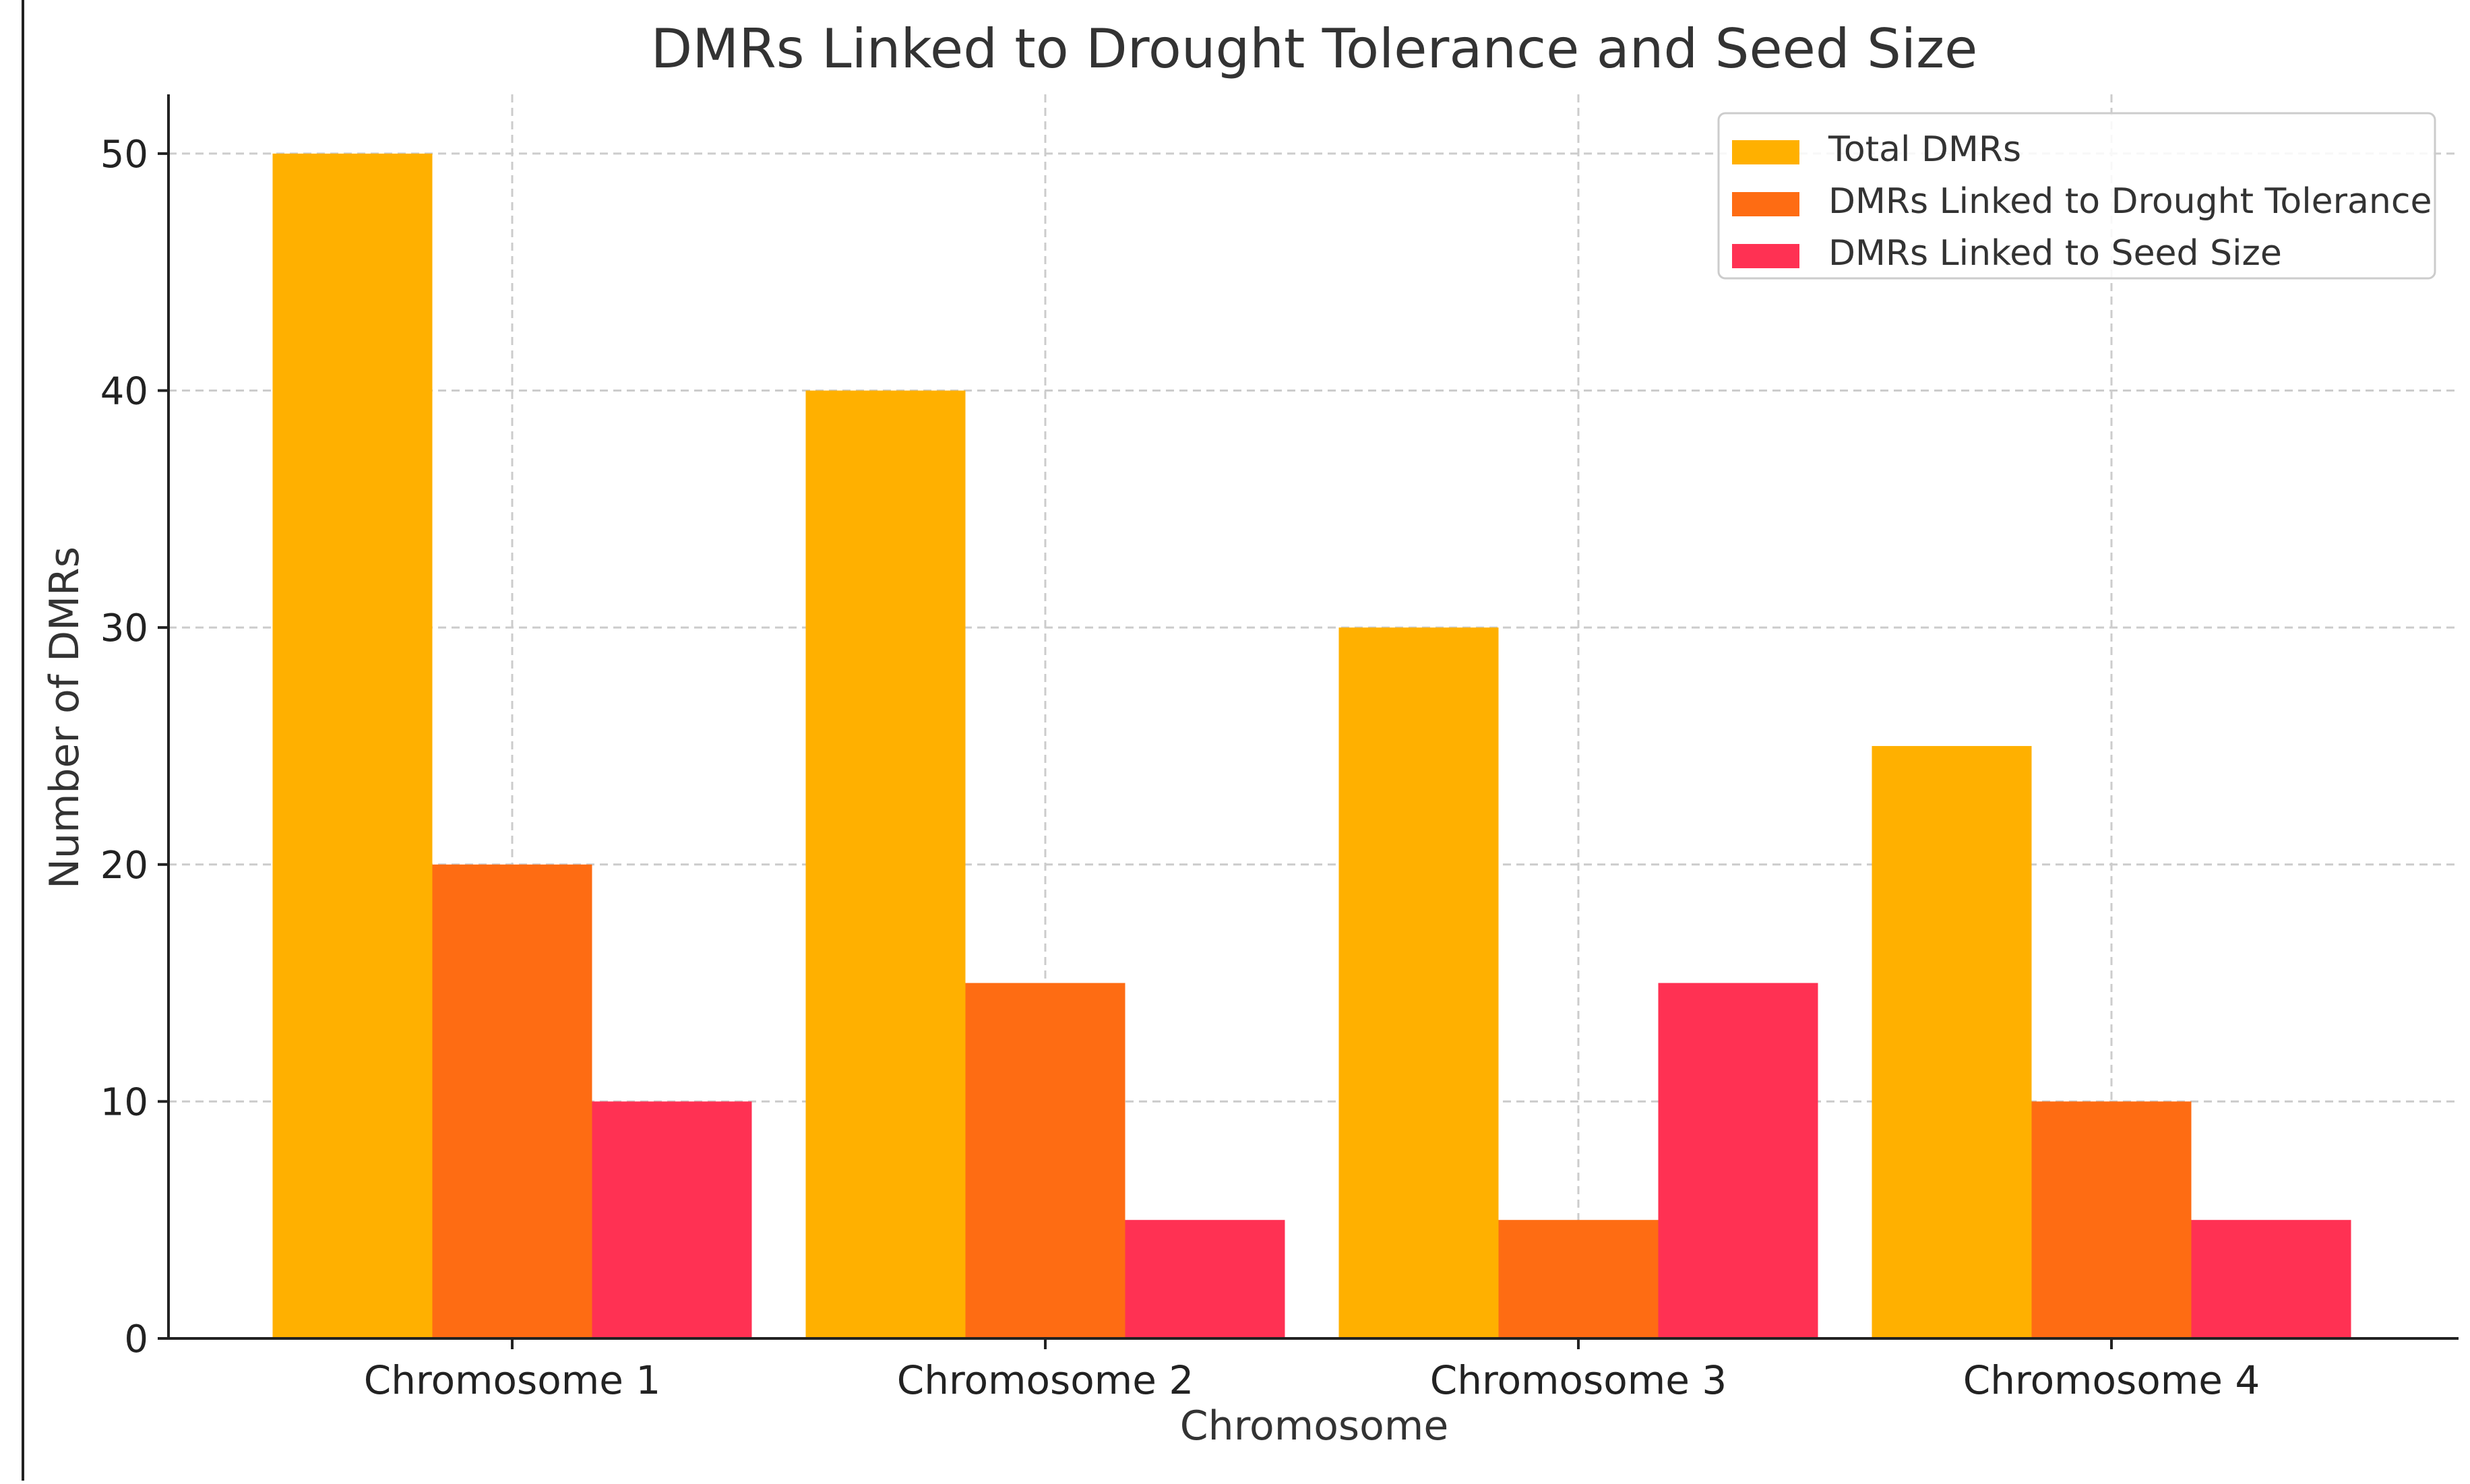  I want to click on y-tick-label: 40, so click(124, 392).